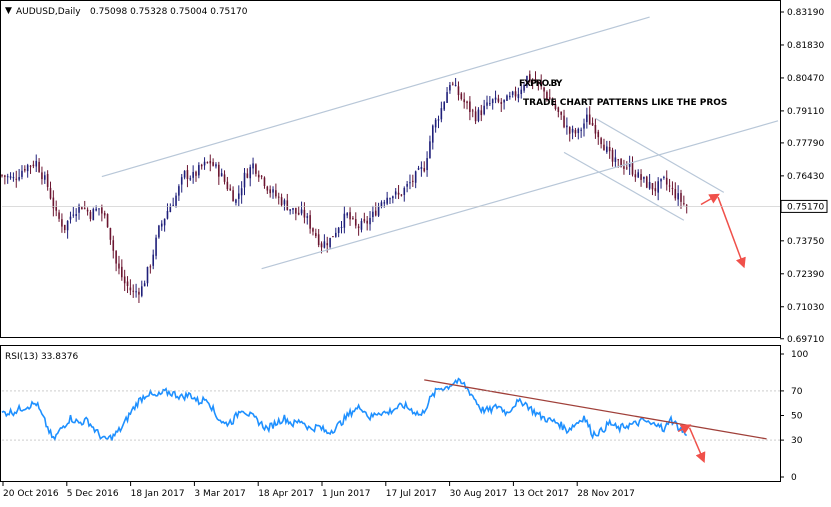 This screenshot has width=831, height=507. What do you see at coordinates (286, 494) in the screenshot?
I see `date-tick-label: 18 Apr 2017` at bounding box center [286, 494].